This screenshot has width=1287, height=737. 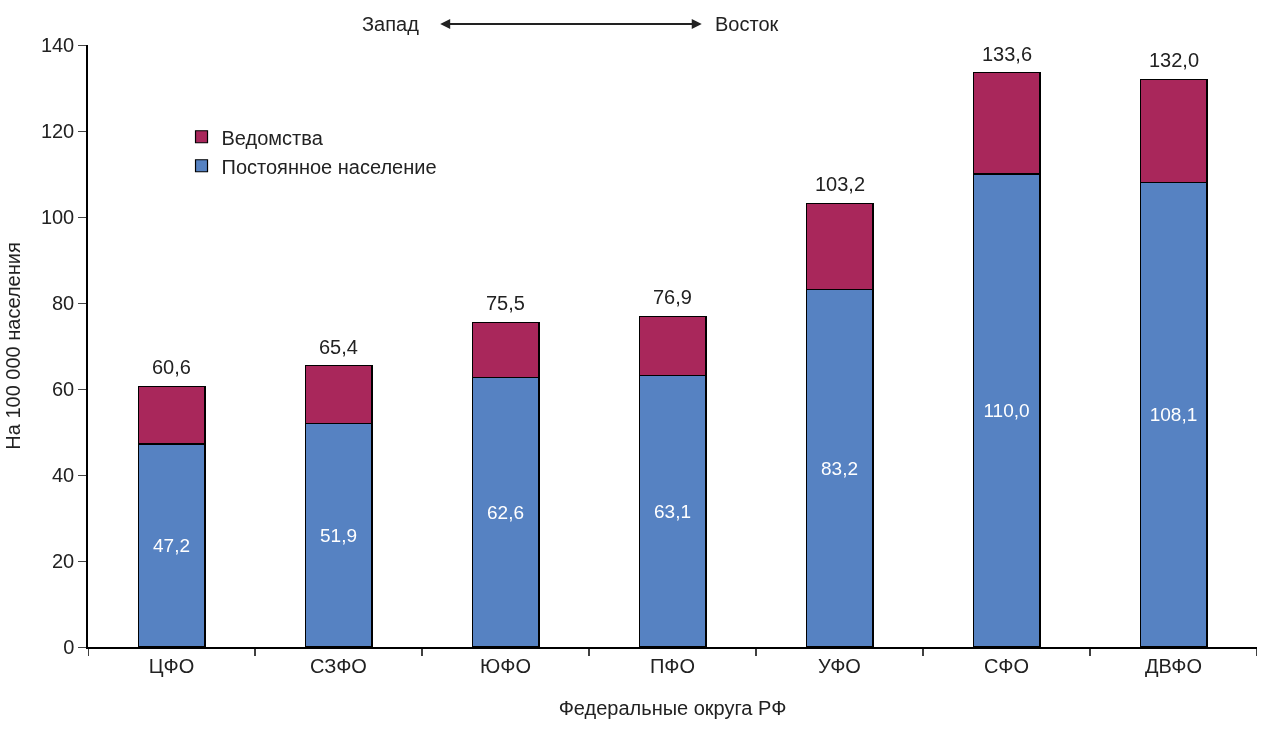 What do you see at coordinates (1006, 410) in the screenshot?
I see `data-label: 110,0` at bounding box center [1006, 410].